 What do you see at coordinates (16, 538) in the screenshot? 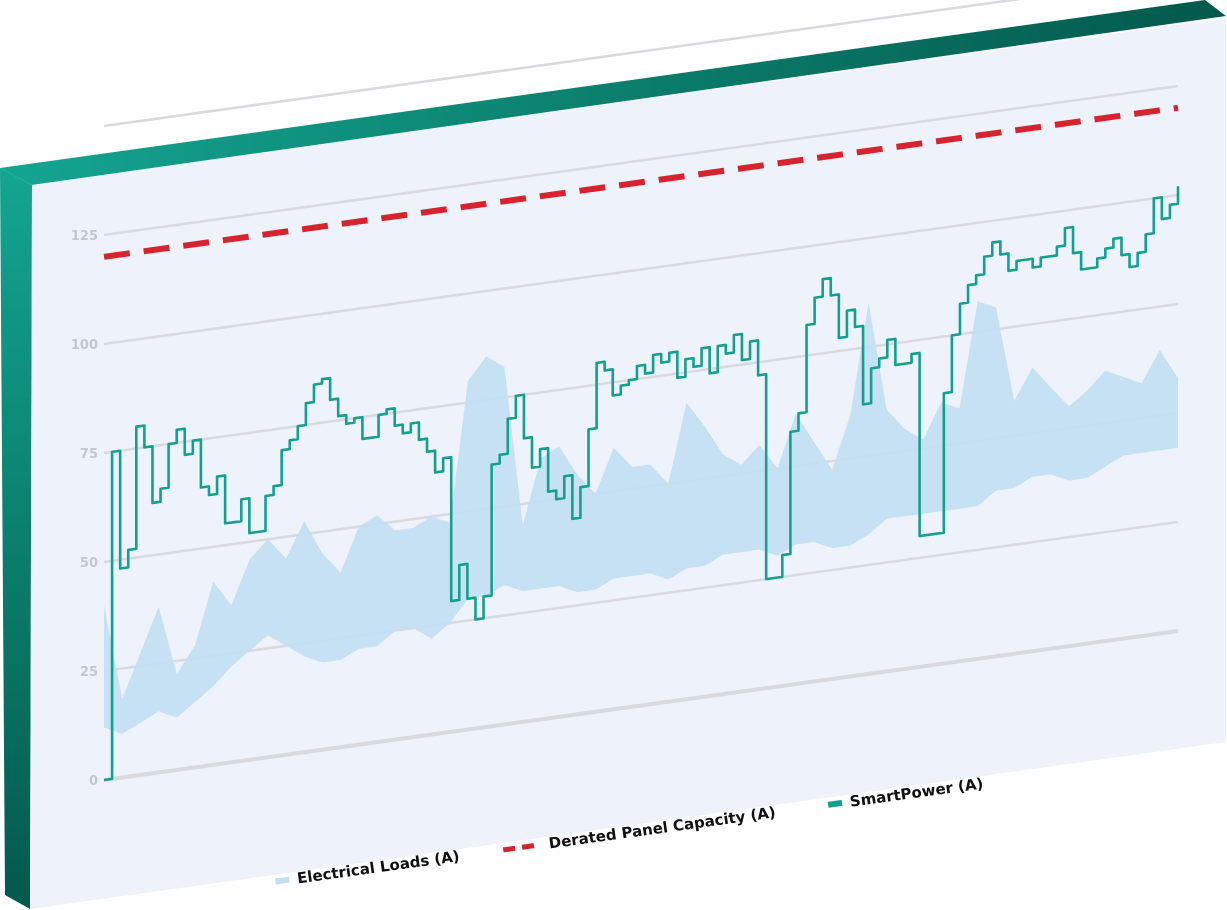
I see `panel-left-edge` at bounding box center [16, 538].